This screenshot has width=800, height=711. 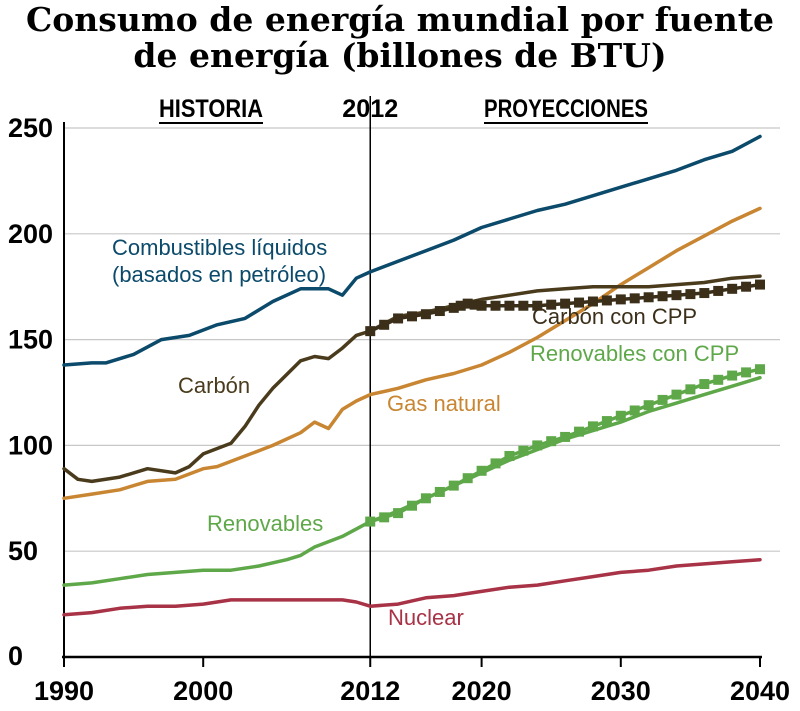 I want to click on series-label-renovables-con-cpp: Renovables con CPP, so click(x=634, y=353).